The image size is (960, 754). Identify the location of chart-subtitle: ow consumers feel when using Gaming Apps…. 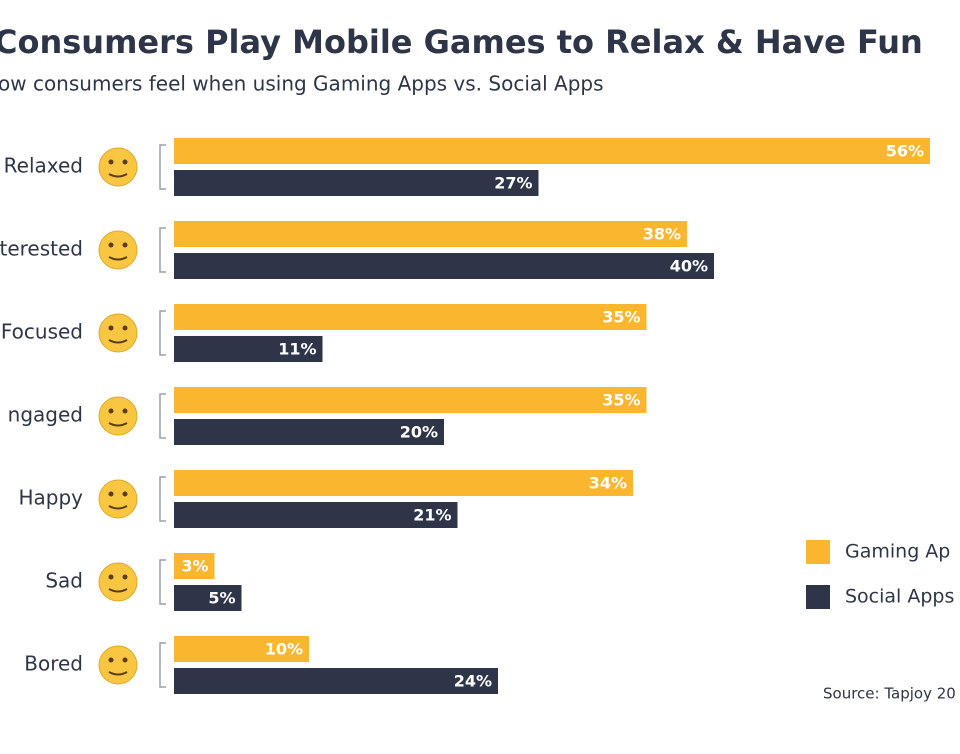
(302, 84).